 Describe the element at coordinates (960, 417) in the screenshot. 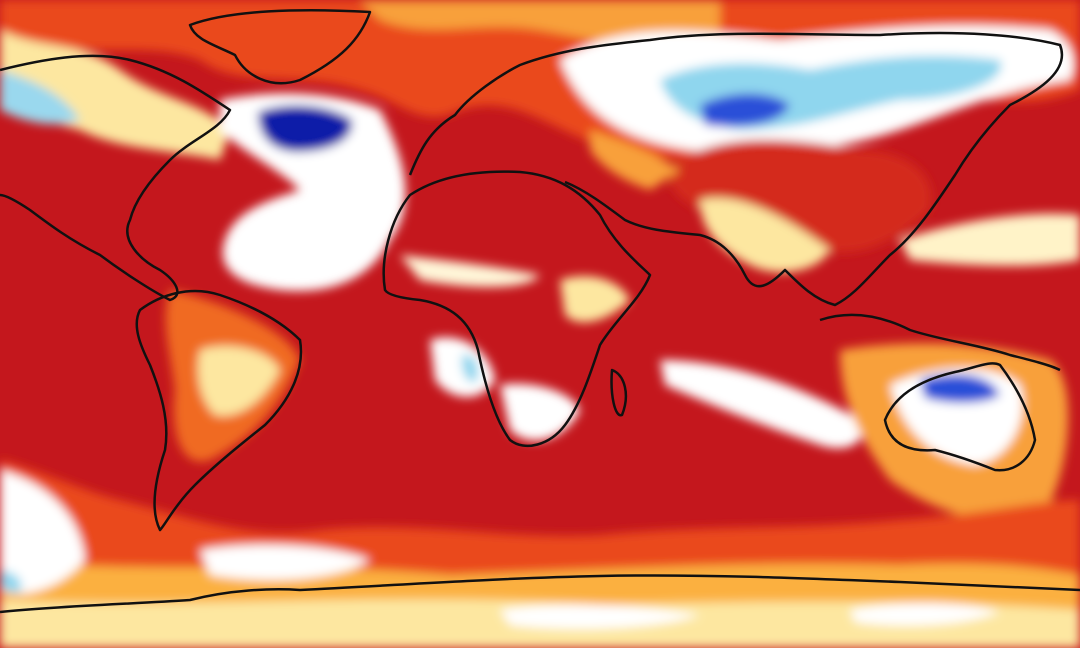

I see `coastline-australia` at that location.